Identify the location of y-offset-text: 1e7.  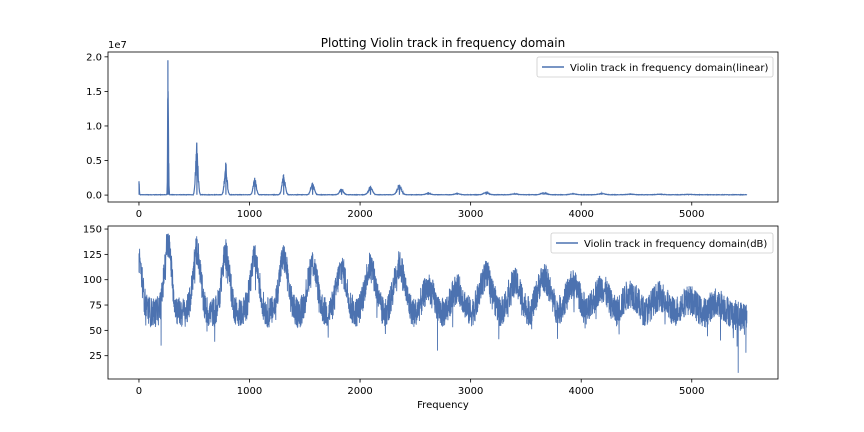
(117, 45).